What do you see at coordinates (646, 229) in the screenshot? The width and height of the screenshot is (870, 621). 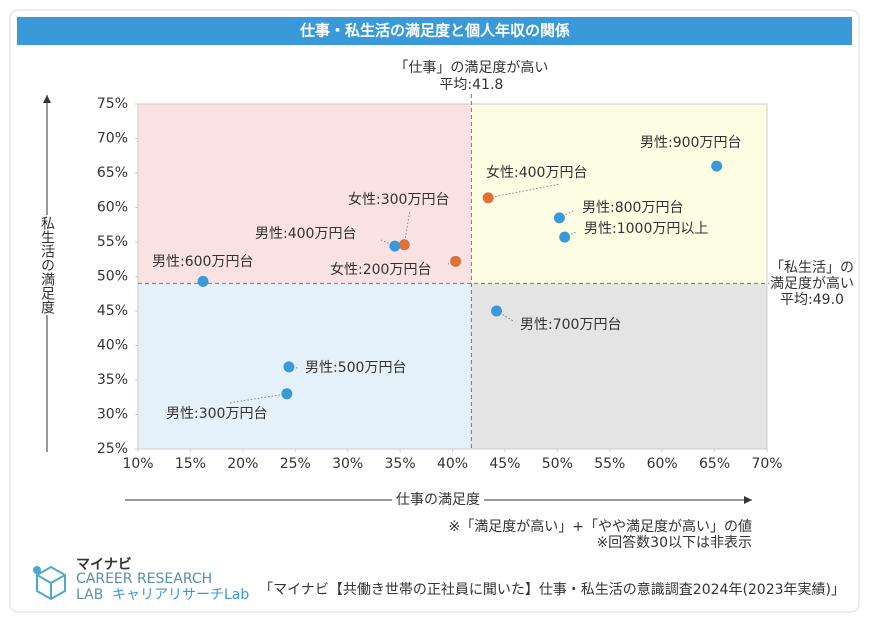 I see `point-label: 男性:1000万円以上` at bounding box center [646, 229].